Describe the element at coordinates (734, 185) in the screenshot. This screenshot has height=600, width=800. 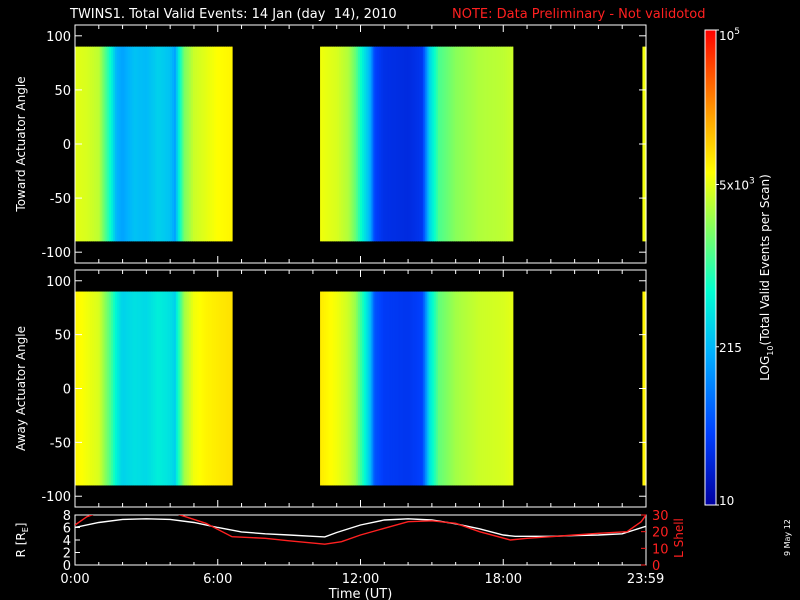
I see `colorbar-tick-base: 5x10` at that location.